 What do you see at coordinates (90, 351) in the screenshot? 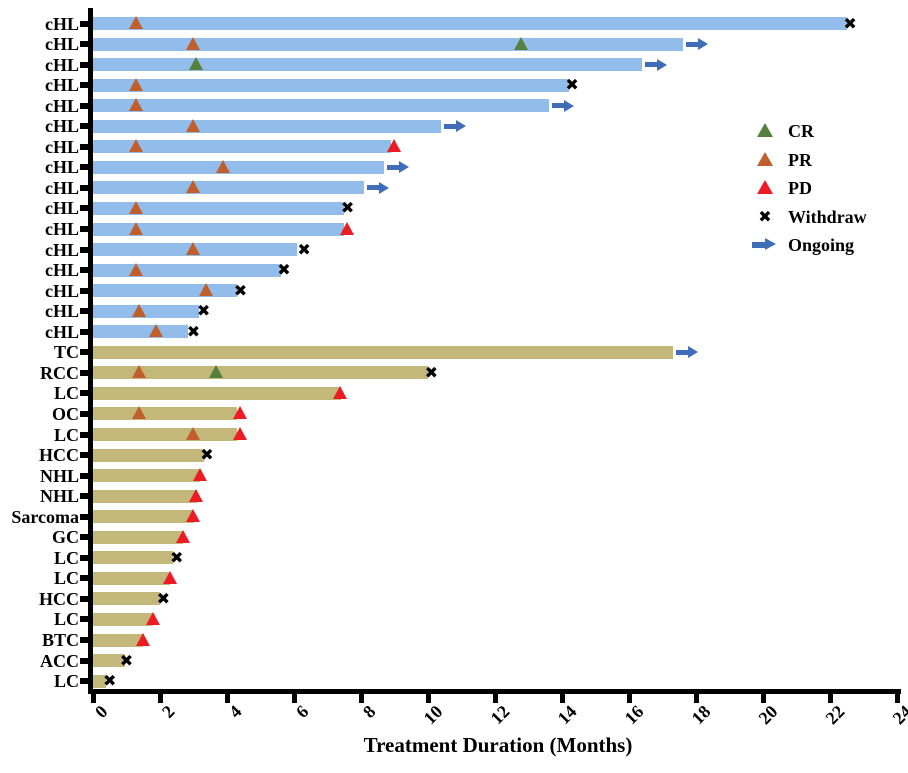
I see `y-axis-spine` at bounding box center [90, 351].